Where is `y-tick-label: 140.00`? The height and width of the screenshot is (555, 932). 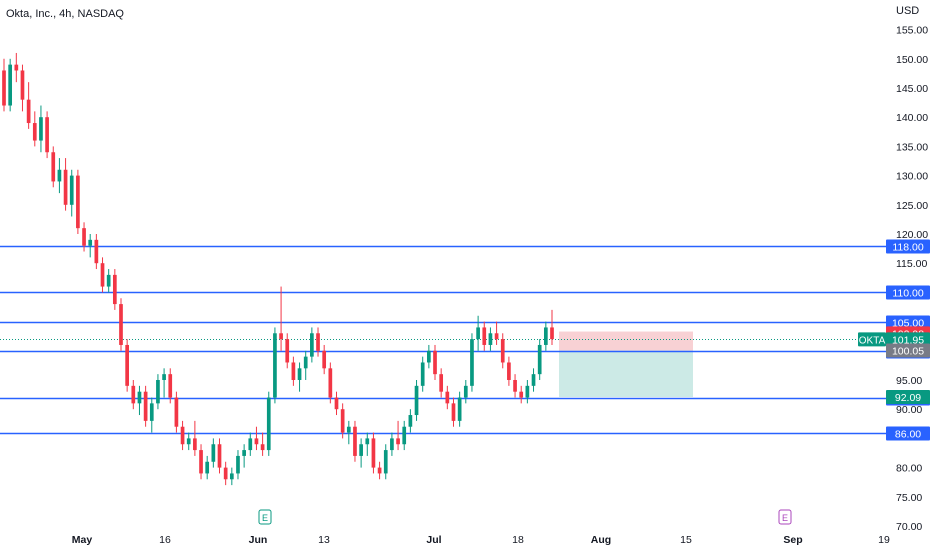 y-tick-label: 140.00 is located at coordinates (912, 118).